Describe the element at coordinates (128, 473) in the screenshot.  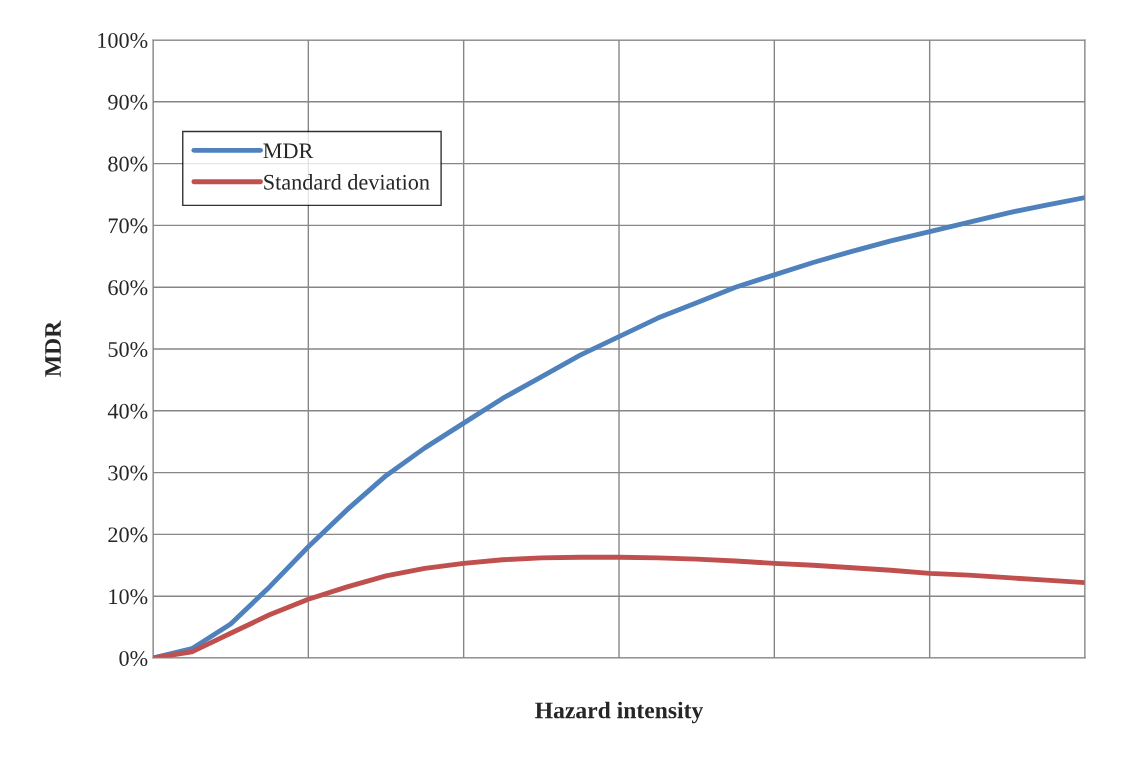
I see `y-tick-label: 30%` at that location.